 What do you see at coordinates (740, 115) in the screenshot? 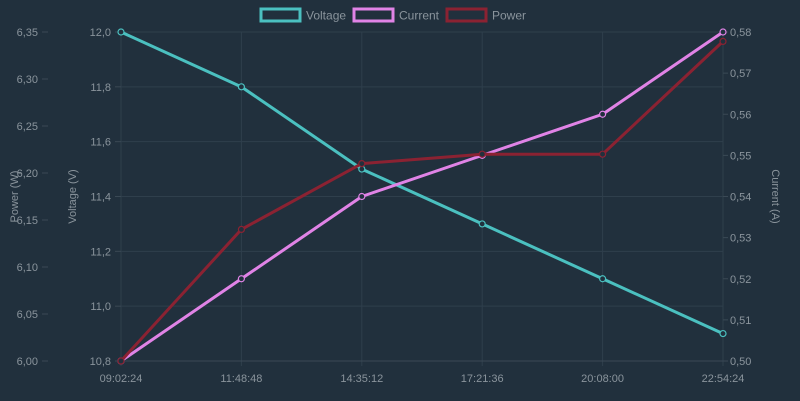
I see `current-tick-label: 0,56` at bounding box center [740, 115].